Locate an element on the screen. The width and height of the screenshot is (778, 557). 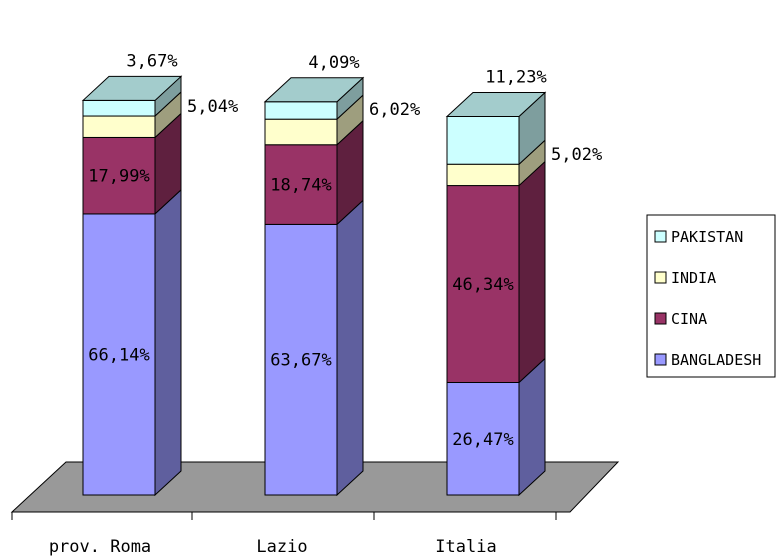
data-label-pakistan-italia: 11,23% is located at coordinates (515, 77).